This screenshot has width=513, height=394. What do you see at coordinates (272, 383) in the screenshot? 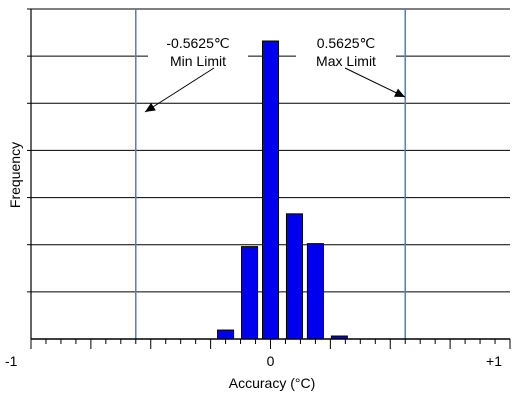
I see `x-axis-label: Accuracy (°C)` at bounding box center [272, 383].